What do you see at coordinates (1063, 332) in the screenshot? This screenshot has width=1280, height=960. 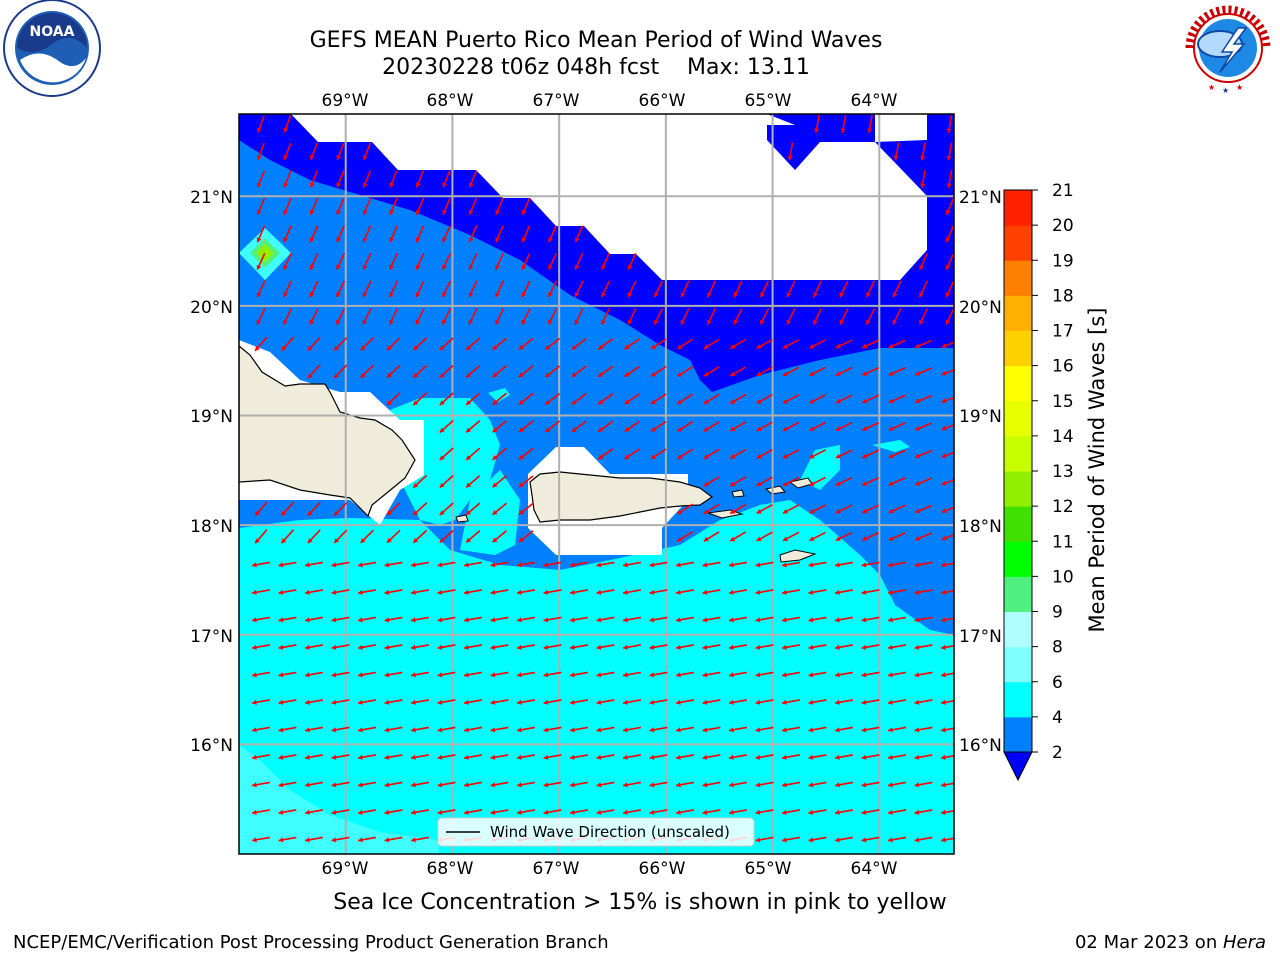 I see `colorbar-tick-label: 17` at bounding box center [1063, 332].